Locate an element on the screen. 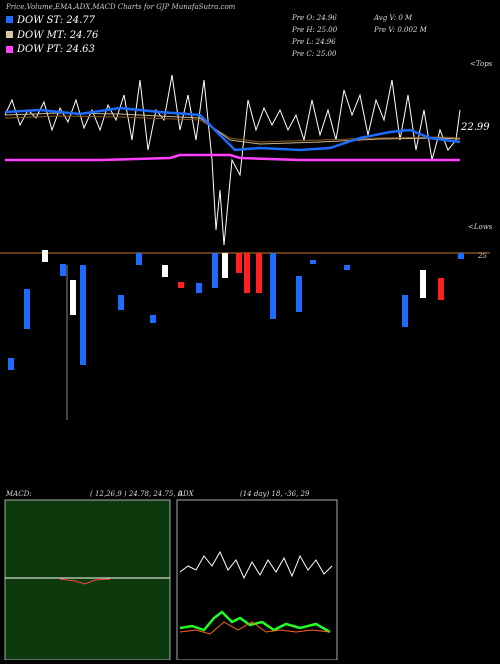 The height and width of the screenshot is (664, 500). stat: Avg V: 0 M is located at coordinates (393, 18).